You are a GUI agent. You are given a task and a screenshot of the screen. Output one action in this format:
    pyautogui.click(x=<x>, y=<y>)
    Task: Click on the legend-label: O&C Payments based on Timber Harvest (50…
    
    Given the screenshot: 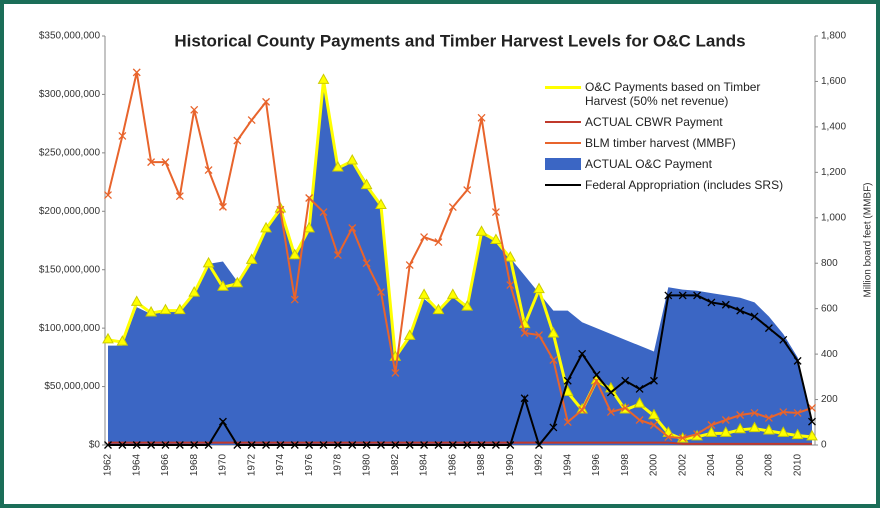 What is the action you would take?
    pyautogui.click(x=673, y=94)
    